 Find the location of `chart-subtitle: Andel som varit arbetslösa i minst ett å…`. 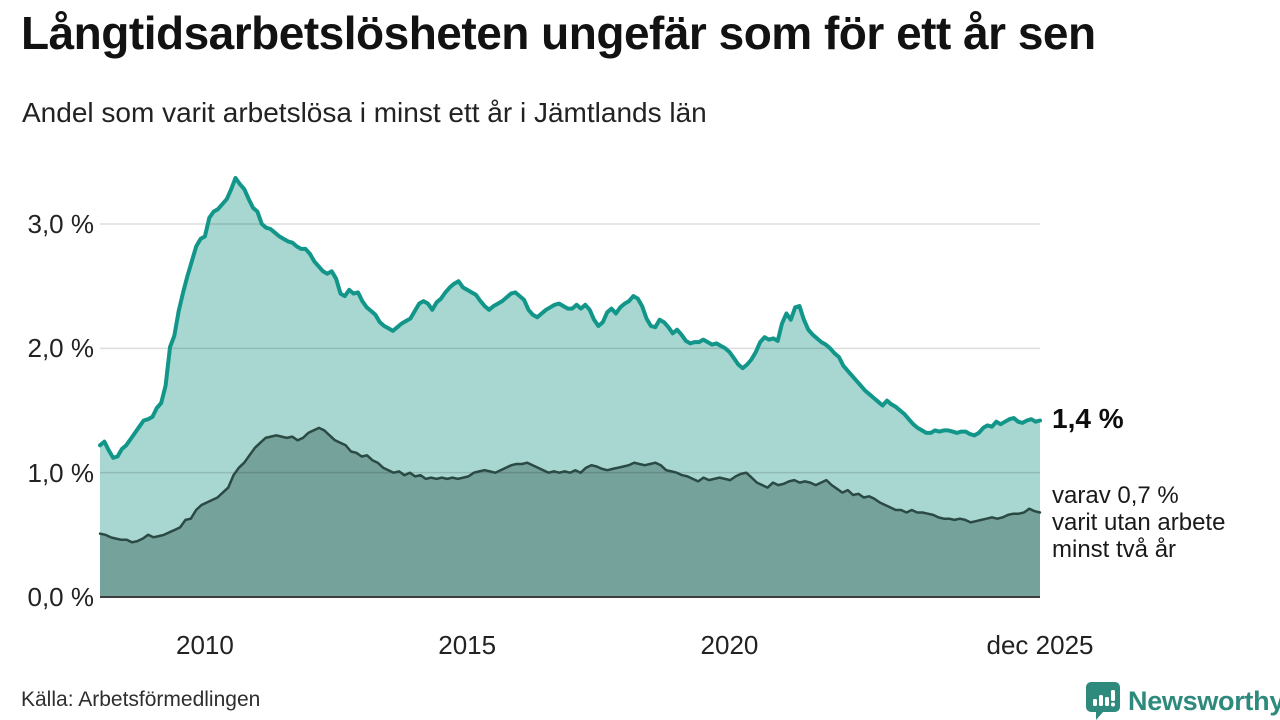

chart-subtitle: Andel som varit arbetslösa i minst ett å… is located at coordinates (364, 112).